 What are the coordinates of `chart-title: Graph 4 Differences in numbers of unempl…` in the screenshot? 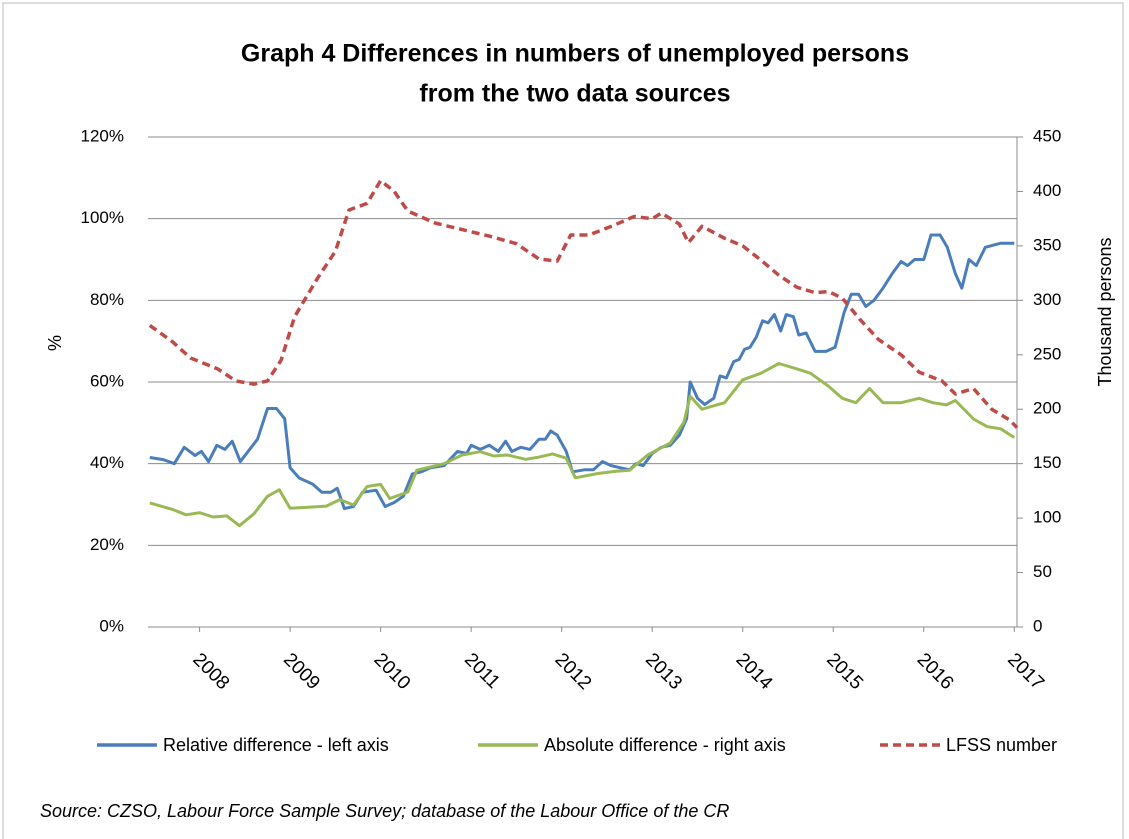 It's located at (575, 54).